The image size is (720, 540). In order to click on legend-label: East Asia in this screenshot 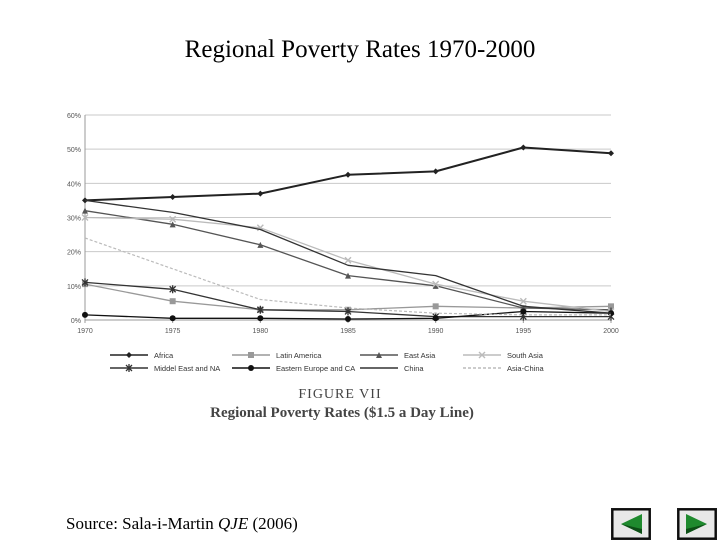, I will do `click(420, 355)`.